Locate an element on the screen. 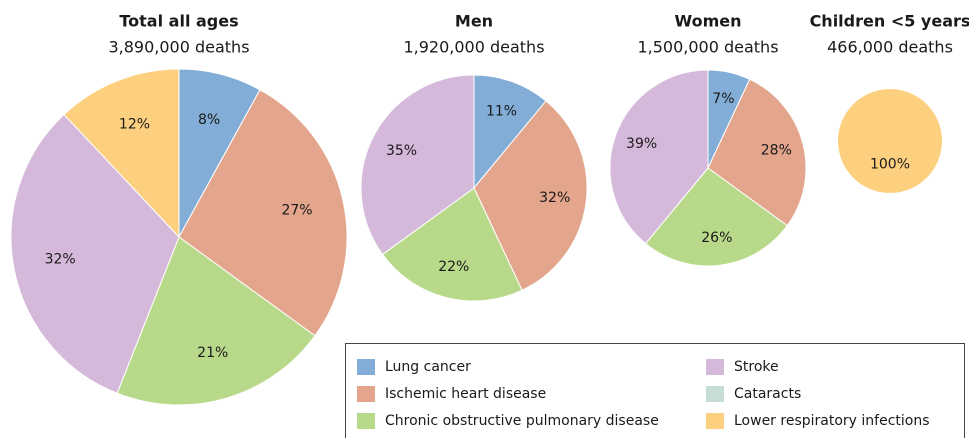  pie-title: Total all ages is located at coordinates (178, 21).